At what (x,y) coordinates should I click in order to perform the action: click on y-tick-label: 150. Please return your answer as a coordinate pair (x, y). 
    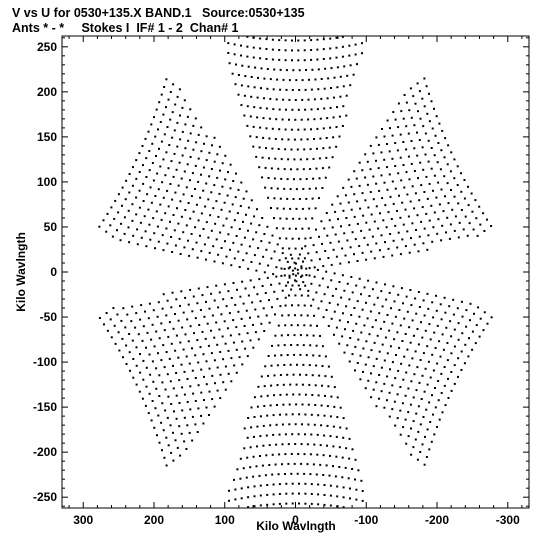
    Looking at the image, I should click on (47, 137).